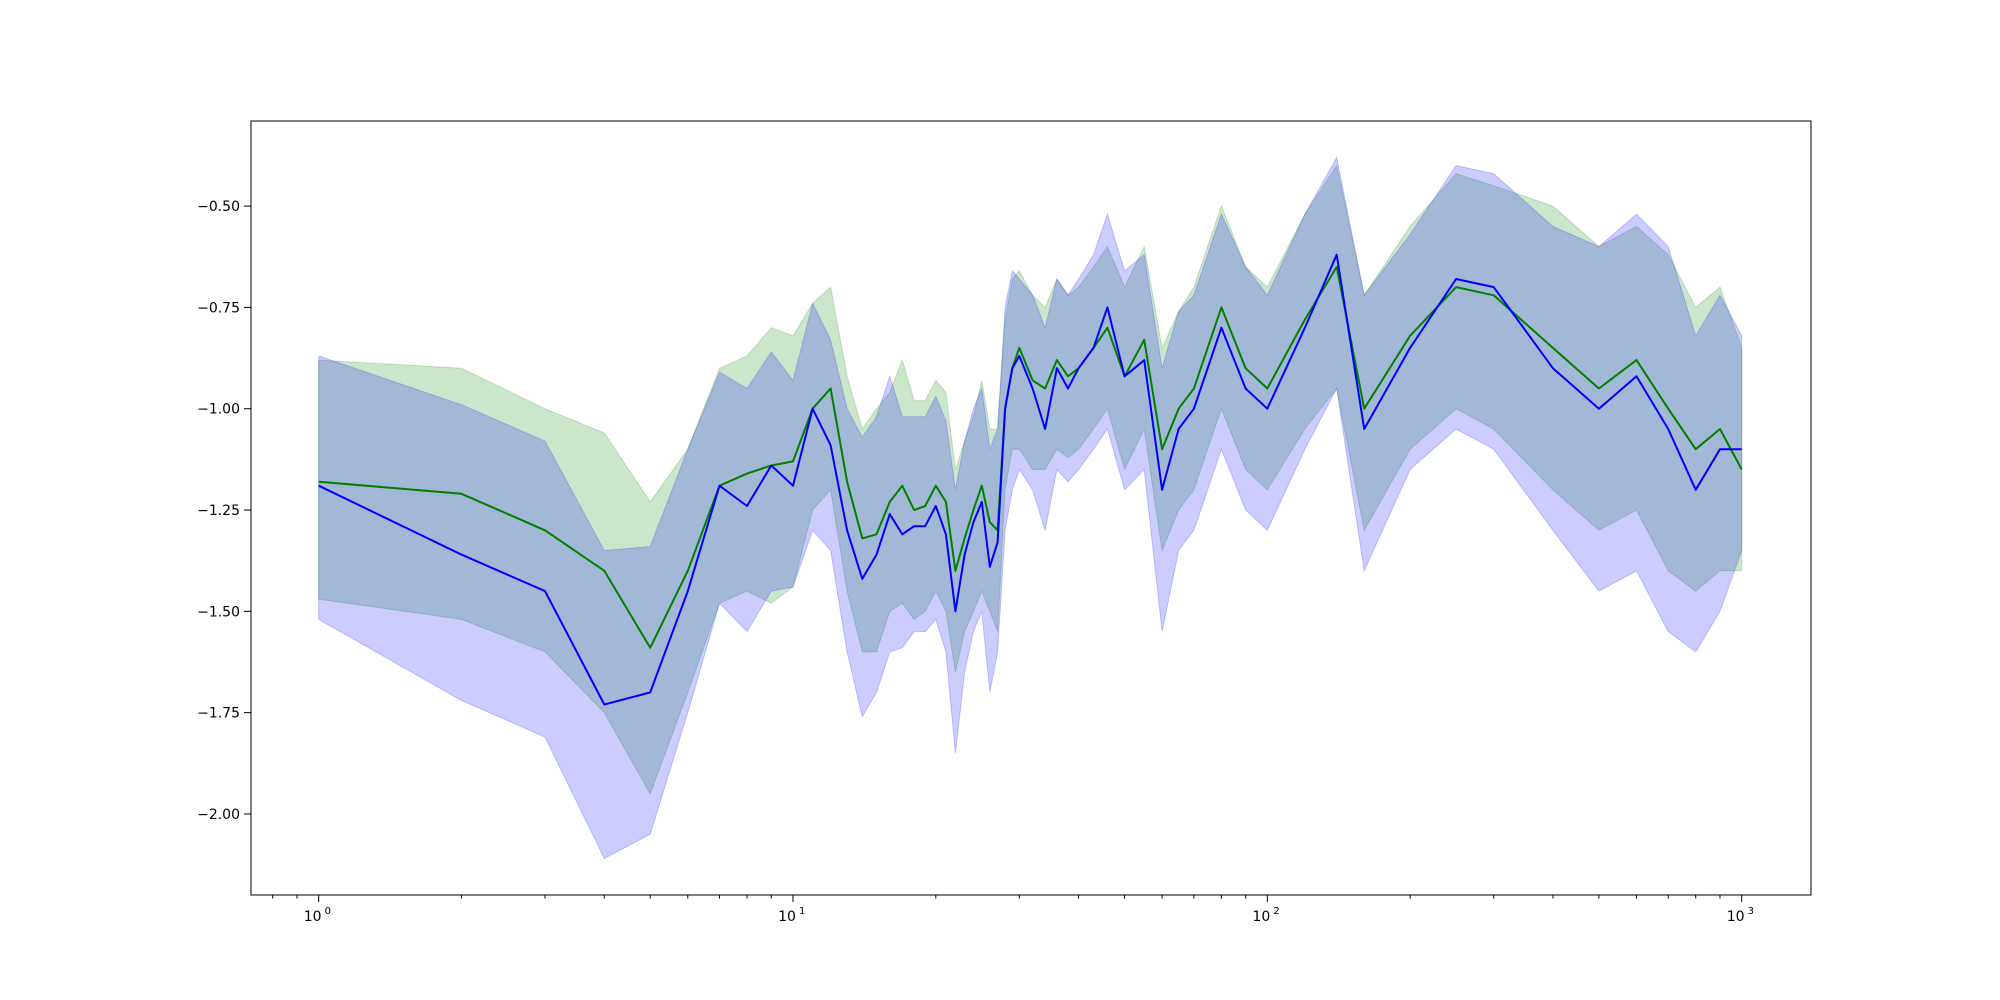 The width and height of the screenshot is (2000, 1000). Describe the element at coordinates (218, 207) in the screenshot. I see `y-tick-label: −0.50` at that location.